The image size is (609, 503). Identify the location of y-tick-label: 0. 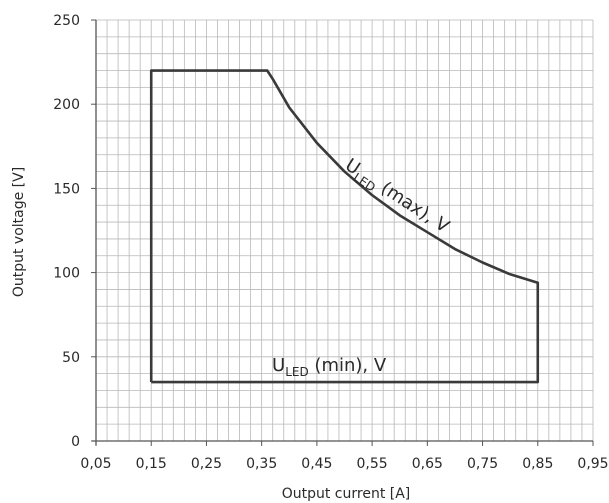
(75, 442).